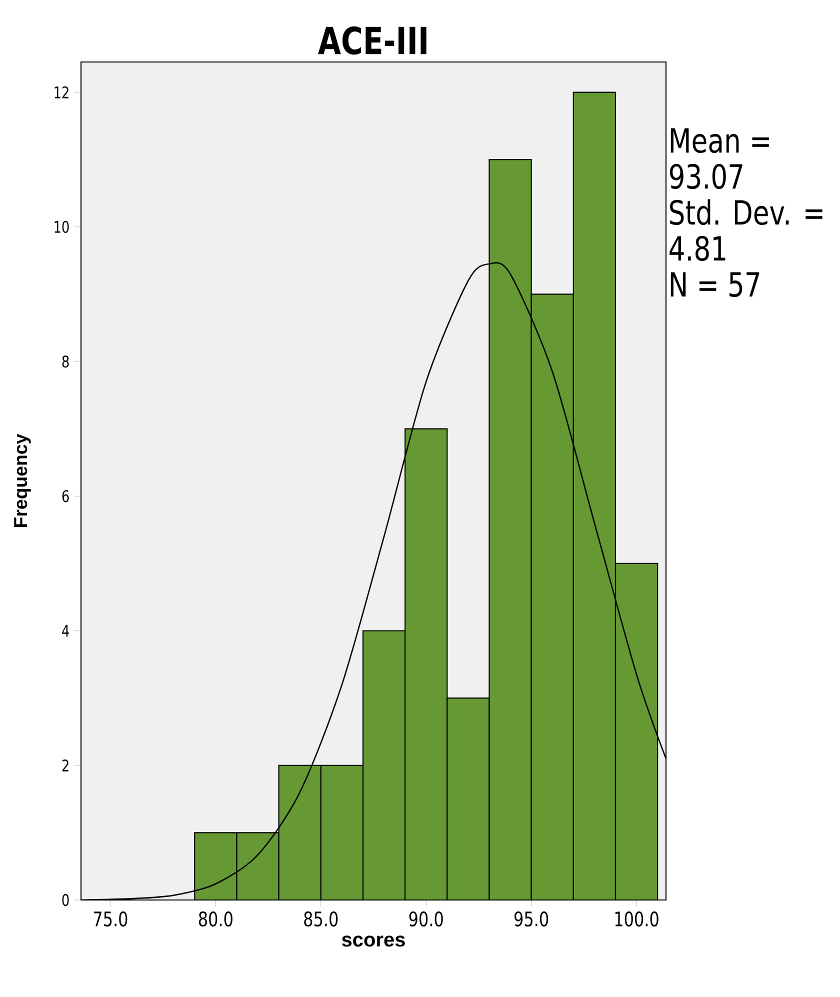 This screenshot has height=997, width=840. Describe the element at coordinates (636, 919) in the screenshot. I see `x-tick-label: 100.0` at that location.